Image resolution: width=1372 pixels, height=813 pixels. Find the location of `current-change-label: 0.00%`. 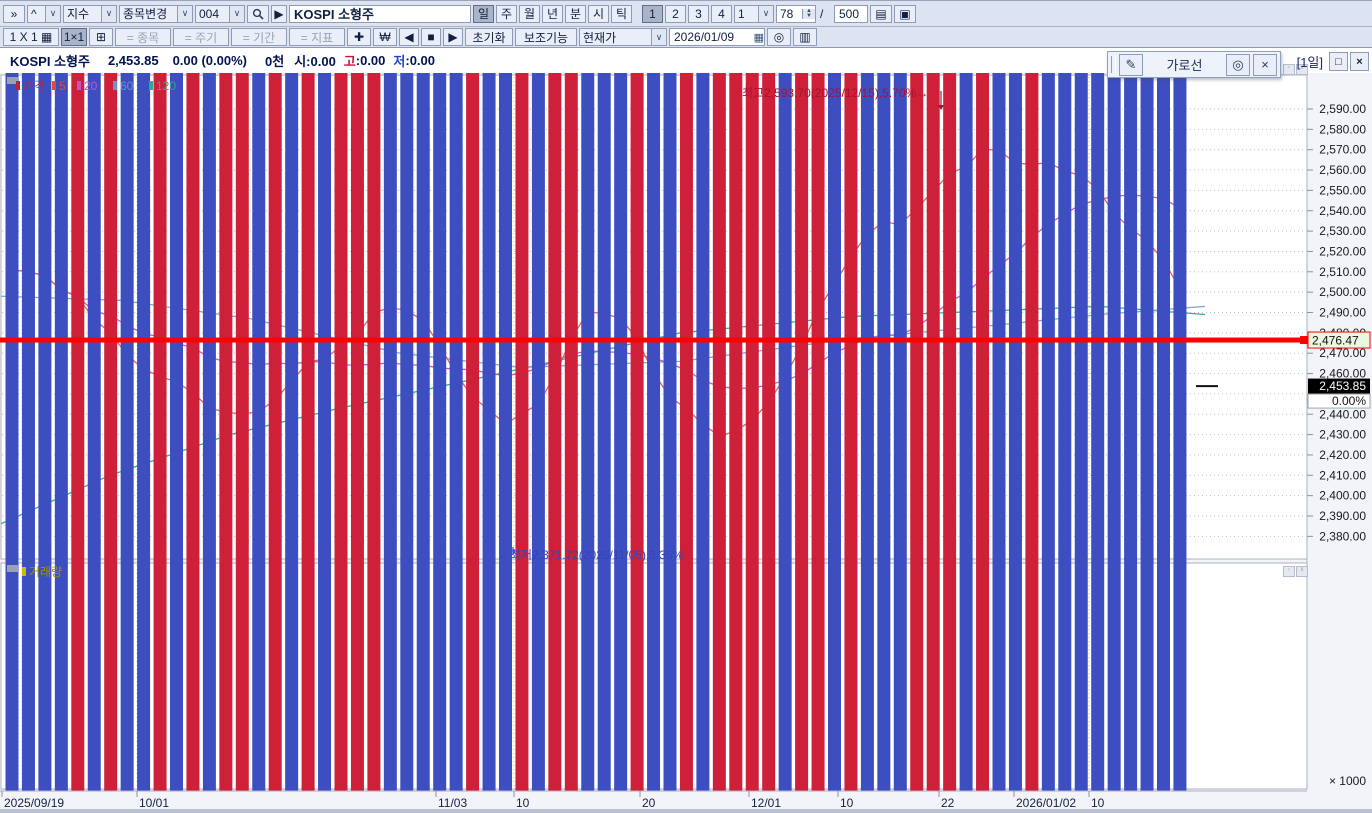

current-change-label: 0.00% is located at coordinates (1349, 401).